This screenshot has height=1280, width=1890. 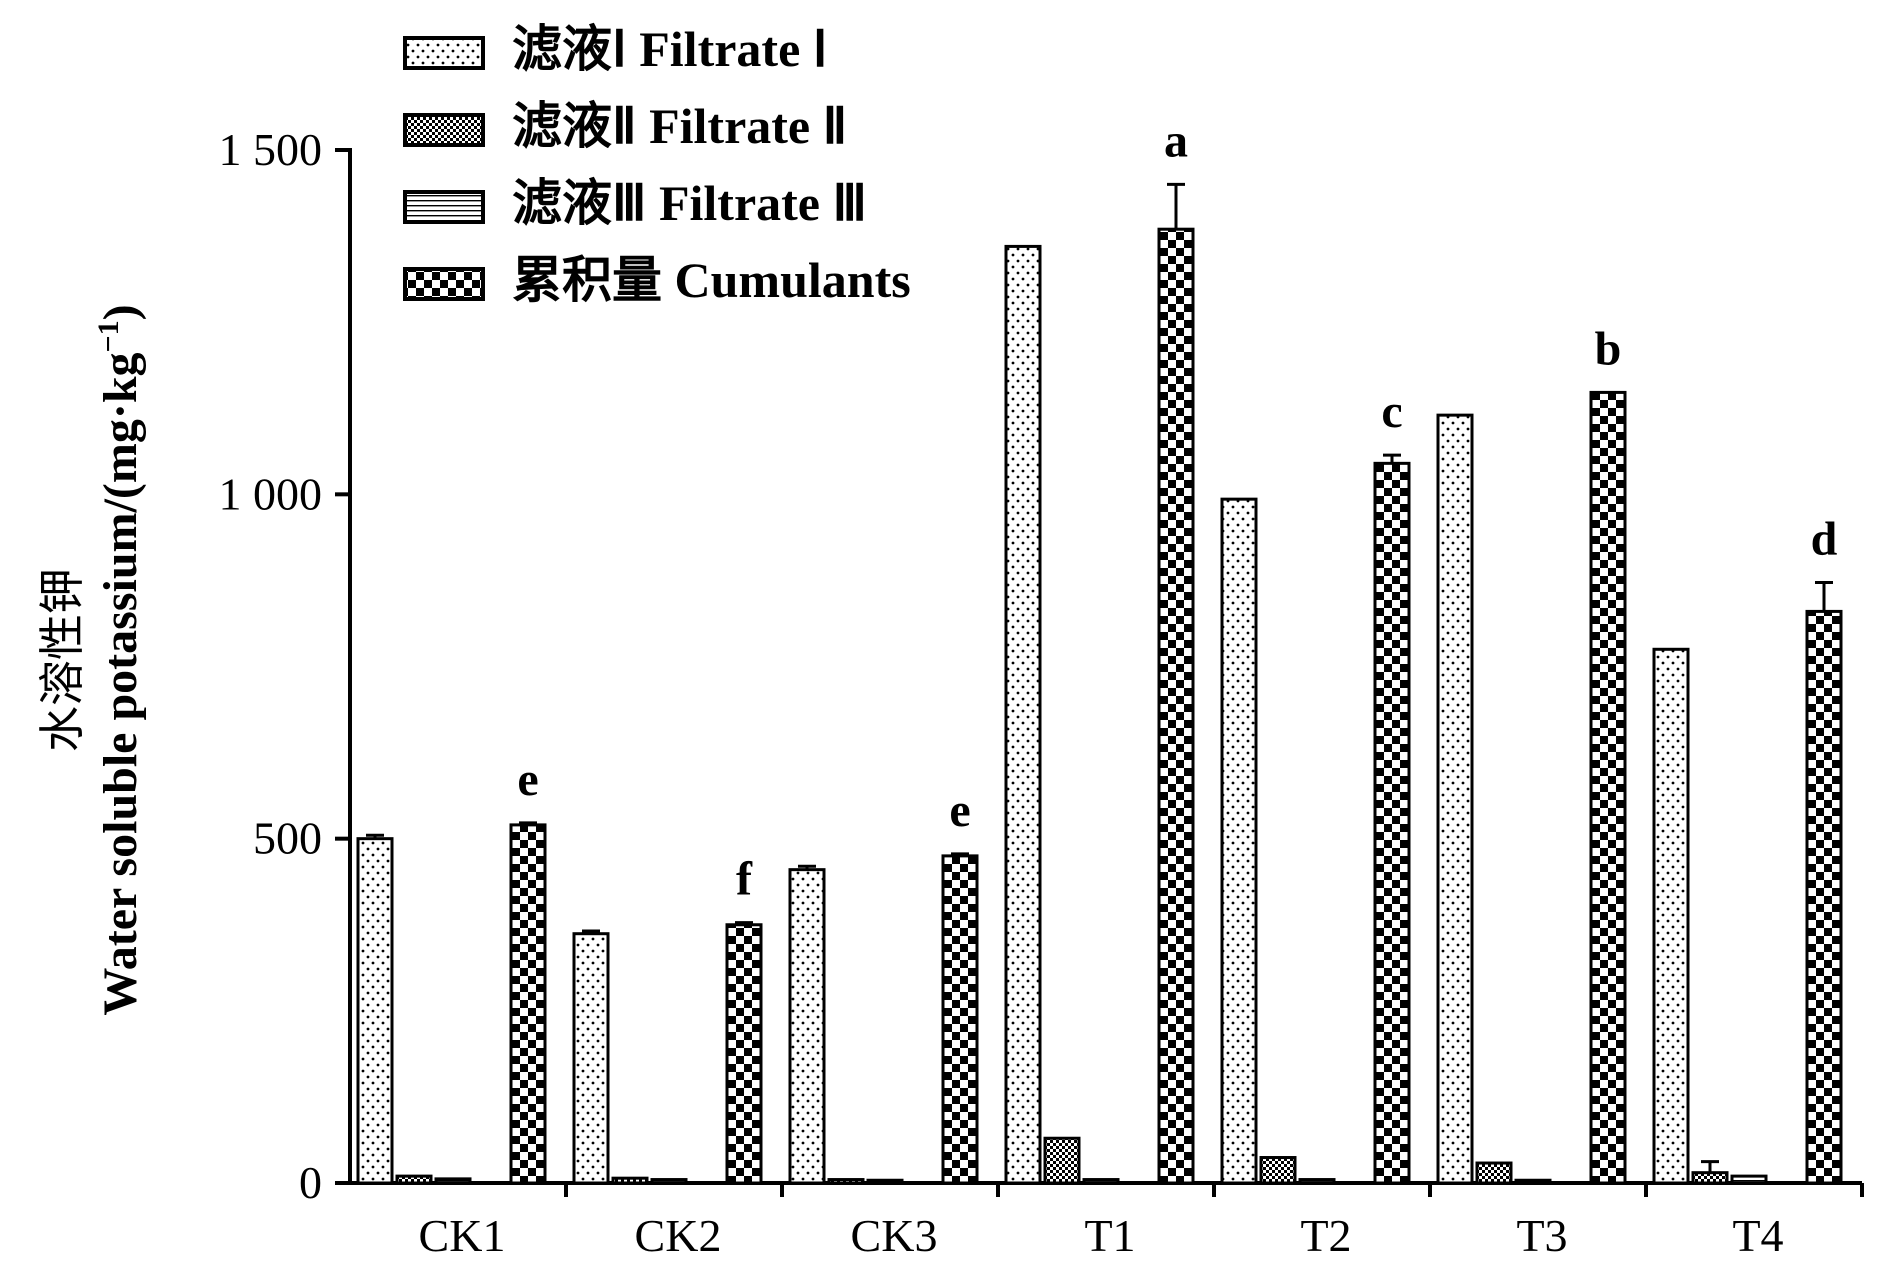 What do you see at coordinates (630, 1180) in the screenshot?
I see `bar-fine-check-CK2` at bounding box center [630, 1180].